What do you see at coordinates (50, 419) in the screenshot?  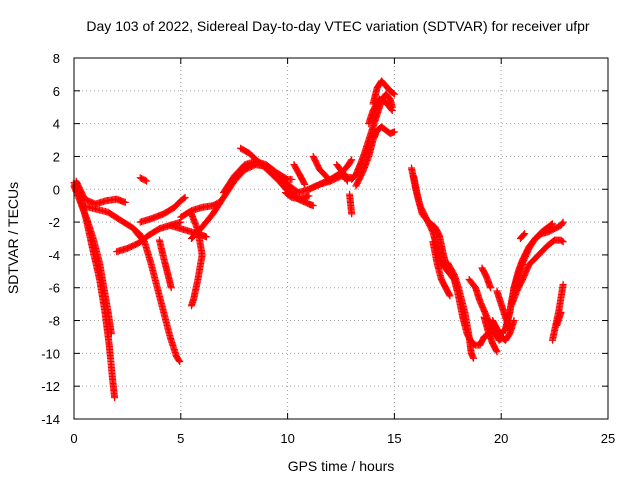 I see `y-tick-label: -14` at bounding box center [50, 419].